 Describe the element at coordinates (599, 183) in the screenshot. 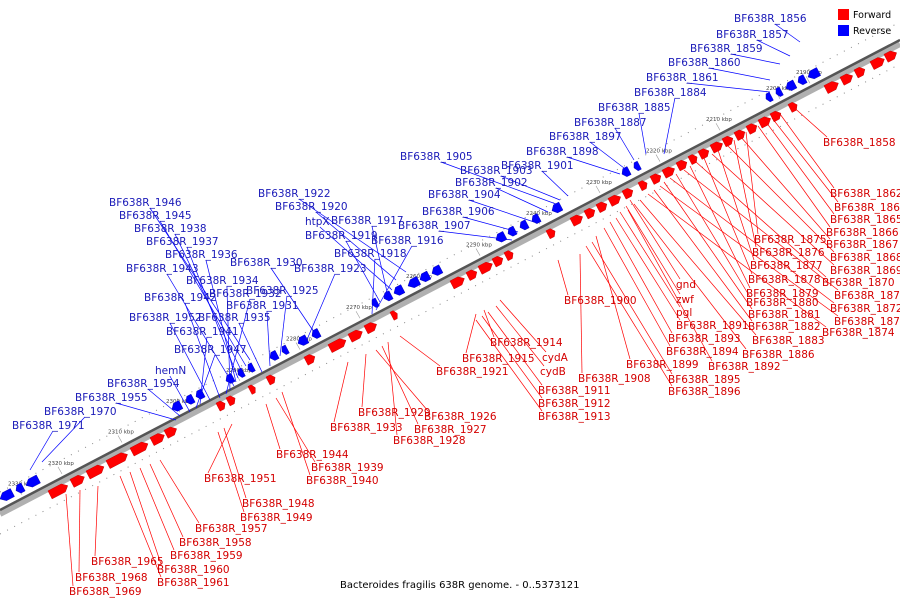

I see `tick-label: 2230 kbp` at that location.